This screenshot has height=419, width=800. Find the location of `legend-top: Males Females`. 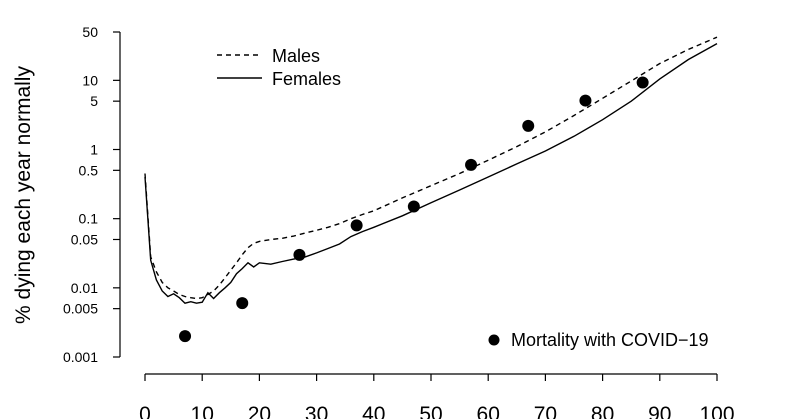

legend-top: Males Females is located at coordinates (279, 67).